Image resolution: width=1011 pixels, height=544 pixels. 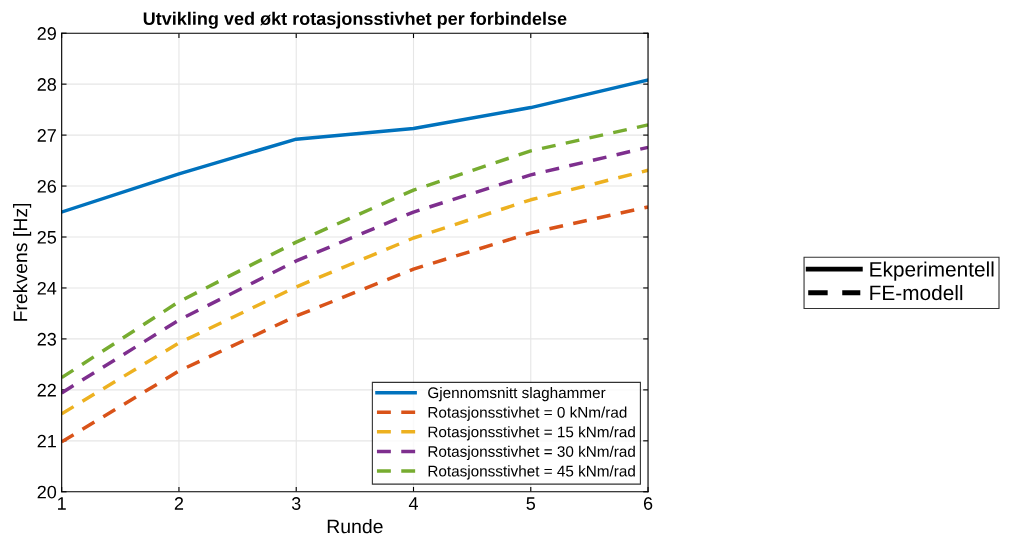 I want to click on y-tick-label: 25, so click(x=47, y=237).